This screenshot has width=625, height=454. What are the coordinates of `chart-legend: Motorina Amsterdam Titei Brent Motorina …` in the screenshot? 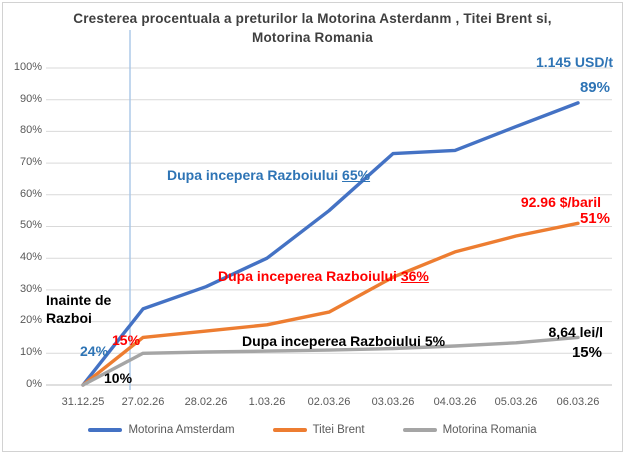 It's located at (312, 430).